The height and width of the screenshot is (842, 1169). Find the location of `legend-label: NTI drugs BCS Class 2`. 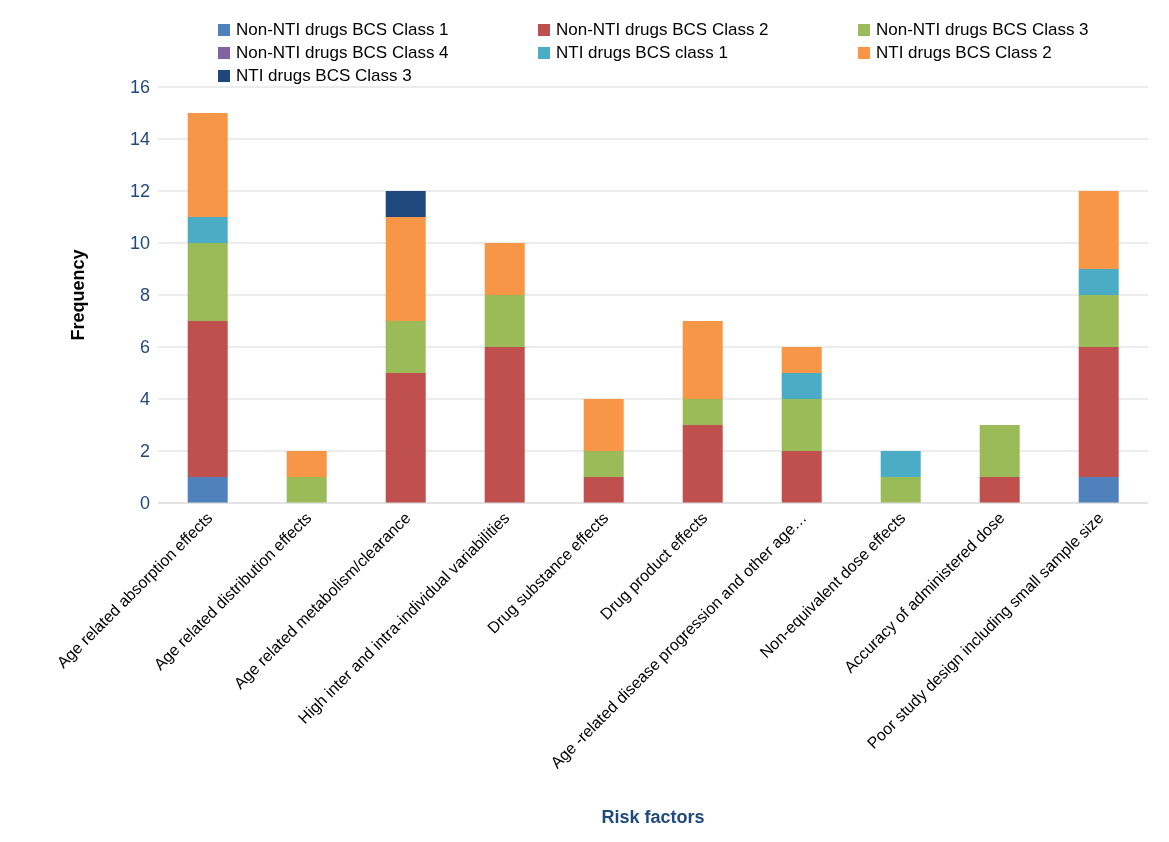

legend-label: NTI drugs BCS Class 2 is located at coordinates (964, 53).